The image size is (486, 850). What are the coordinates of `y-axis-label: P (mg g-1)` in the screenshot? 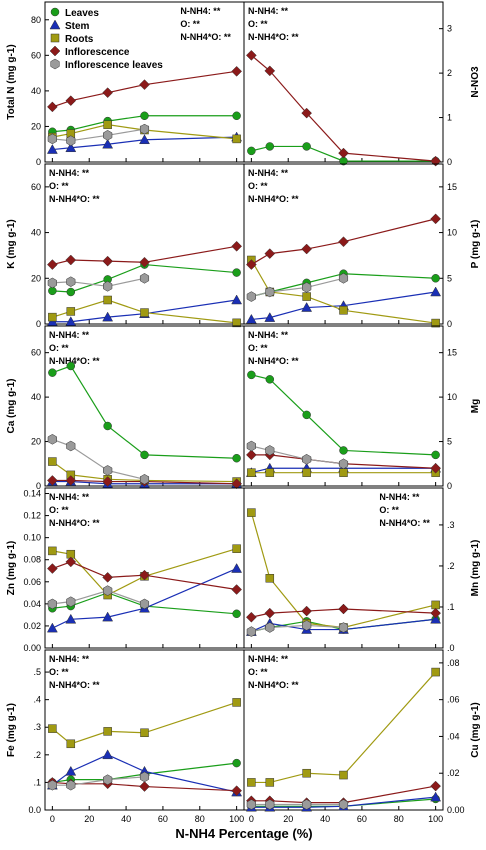 It's located at (475, 244).